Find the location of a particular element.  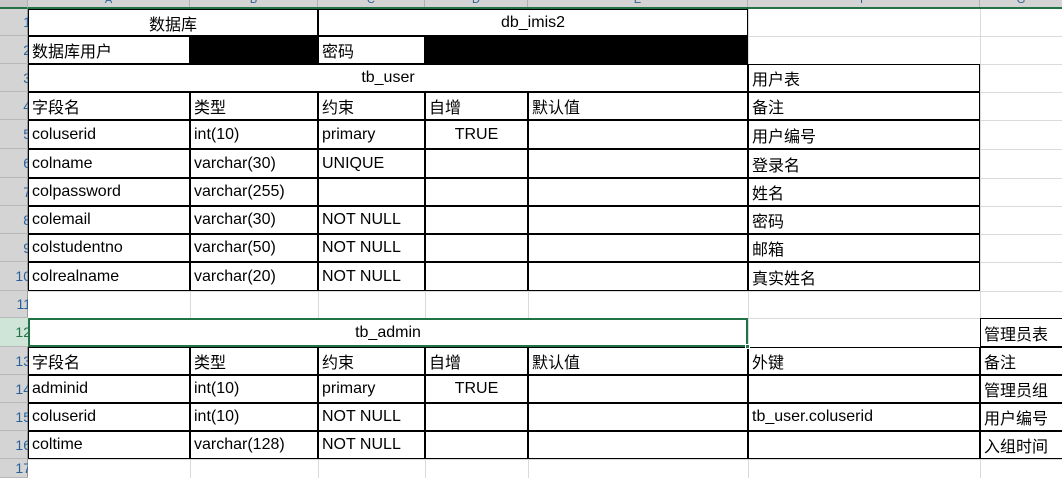

cell-tbuser-header-5: 备注 is located at coordinates (864, 106).